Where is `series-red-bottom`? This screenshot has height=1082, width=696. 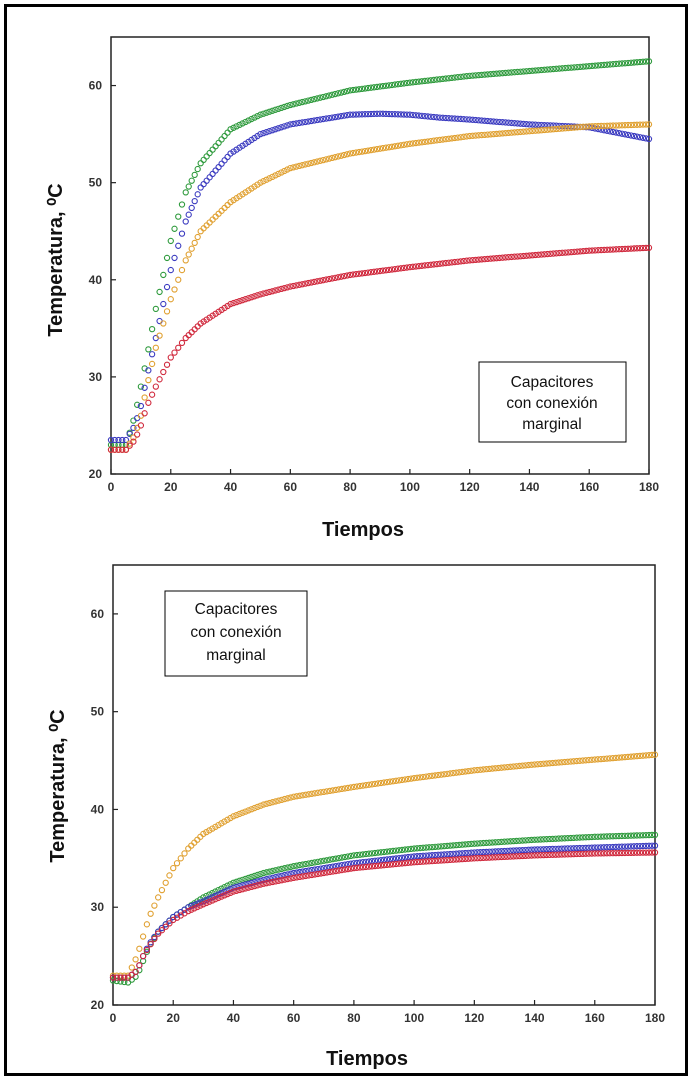
series-red-bottom is located at coordinates (384, 915).